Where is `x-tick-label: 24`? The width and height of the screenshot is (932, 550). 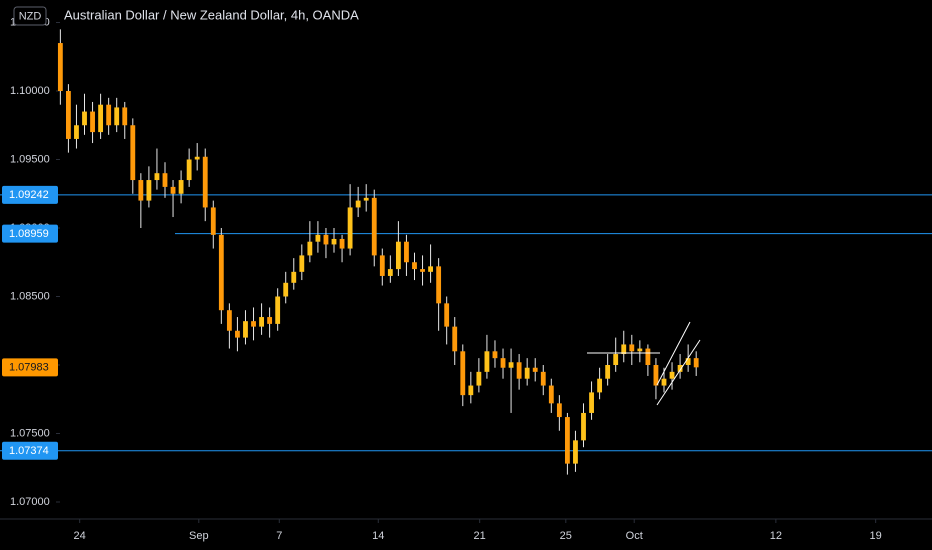 x-tick-label: 24 is located at coordinates (80, 536).